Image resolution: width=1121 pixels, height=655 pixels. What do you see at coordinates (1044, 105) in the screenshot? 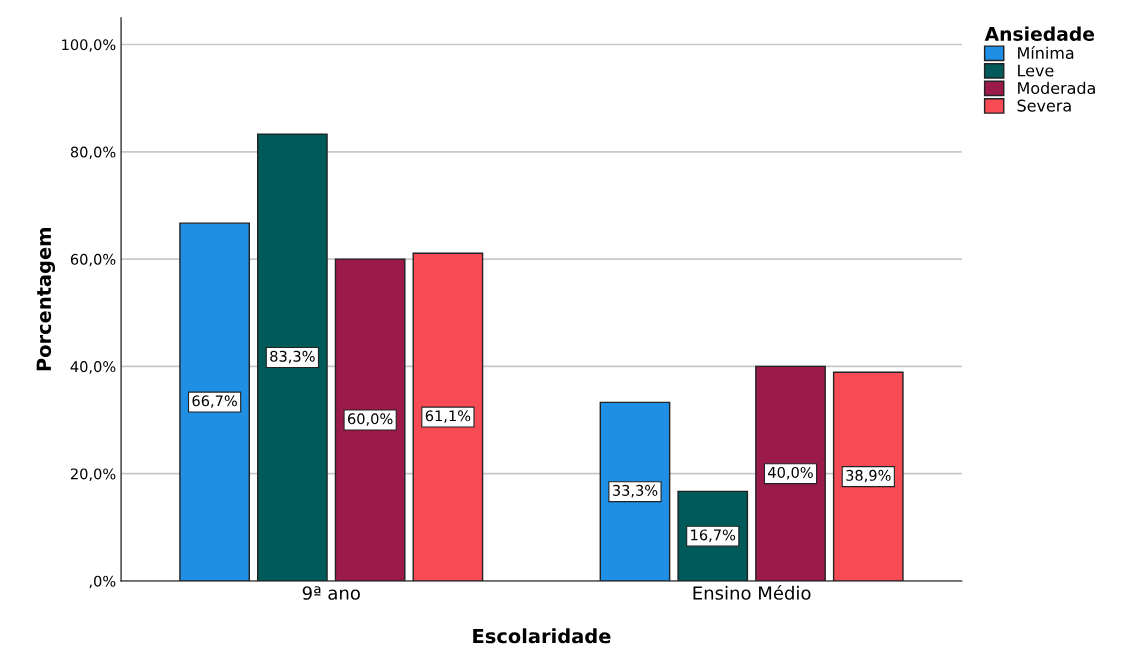
I see `legend-label: Severa` at bounding box center [1044, 105].